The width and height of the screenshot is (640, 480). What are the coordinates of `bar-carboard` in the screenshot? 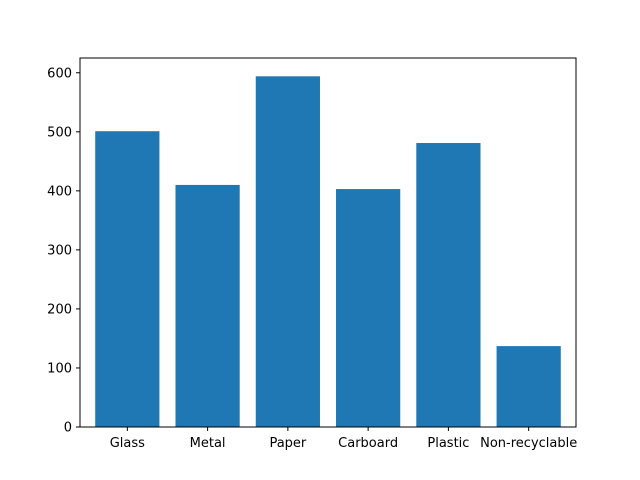 It's located at (368, 308).